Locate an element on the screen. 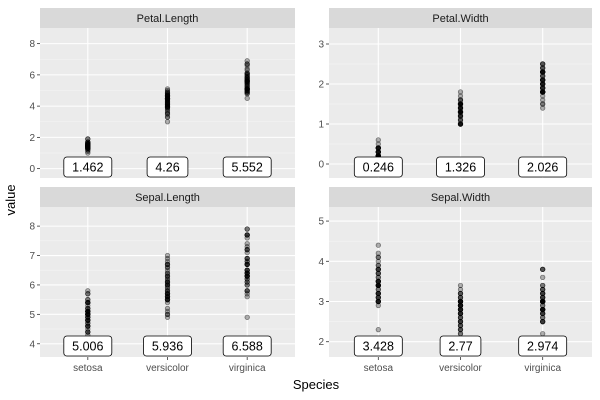 This screenshot has width=600, height=400. mean-label-text: 1.462 is located at coordinates (87, 168).